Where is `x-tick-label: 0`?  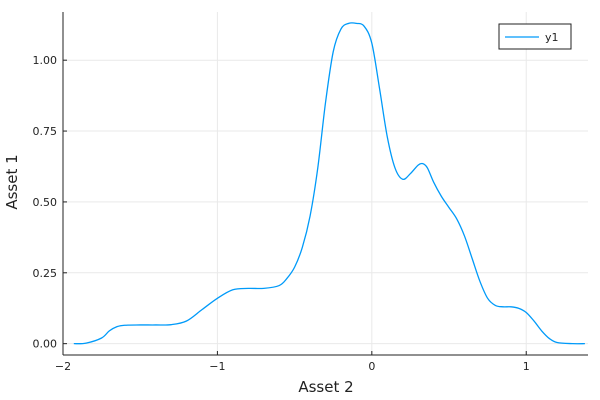 x-tick-label: 0 is located at coordinates (371, 366).